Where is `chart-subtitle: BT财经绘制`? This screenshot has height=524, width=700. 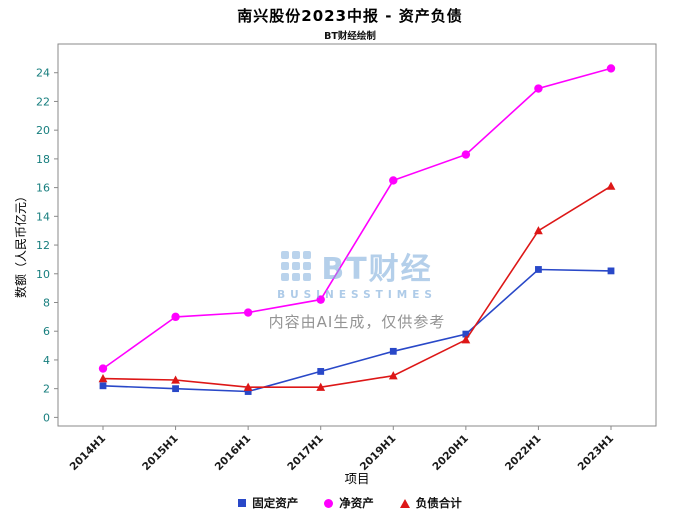 chart-subtitle: BT财经绘制 is located at coordinates (350, 36).